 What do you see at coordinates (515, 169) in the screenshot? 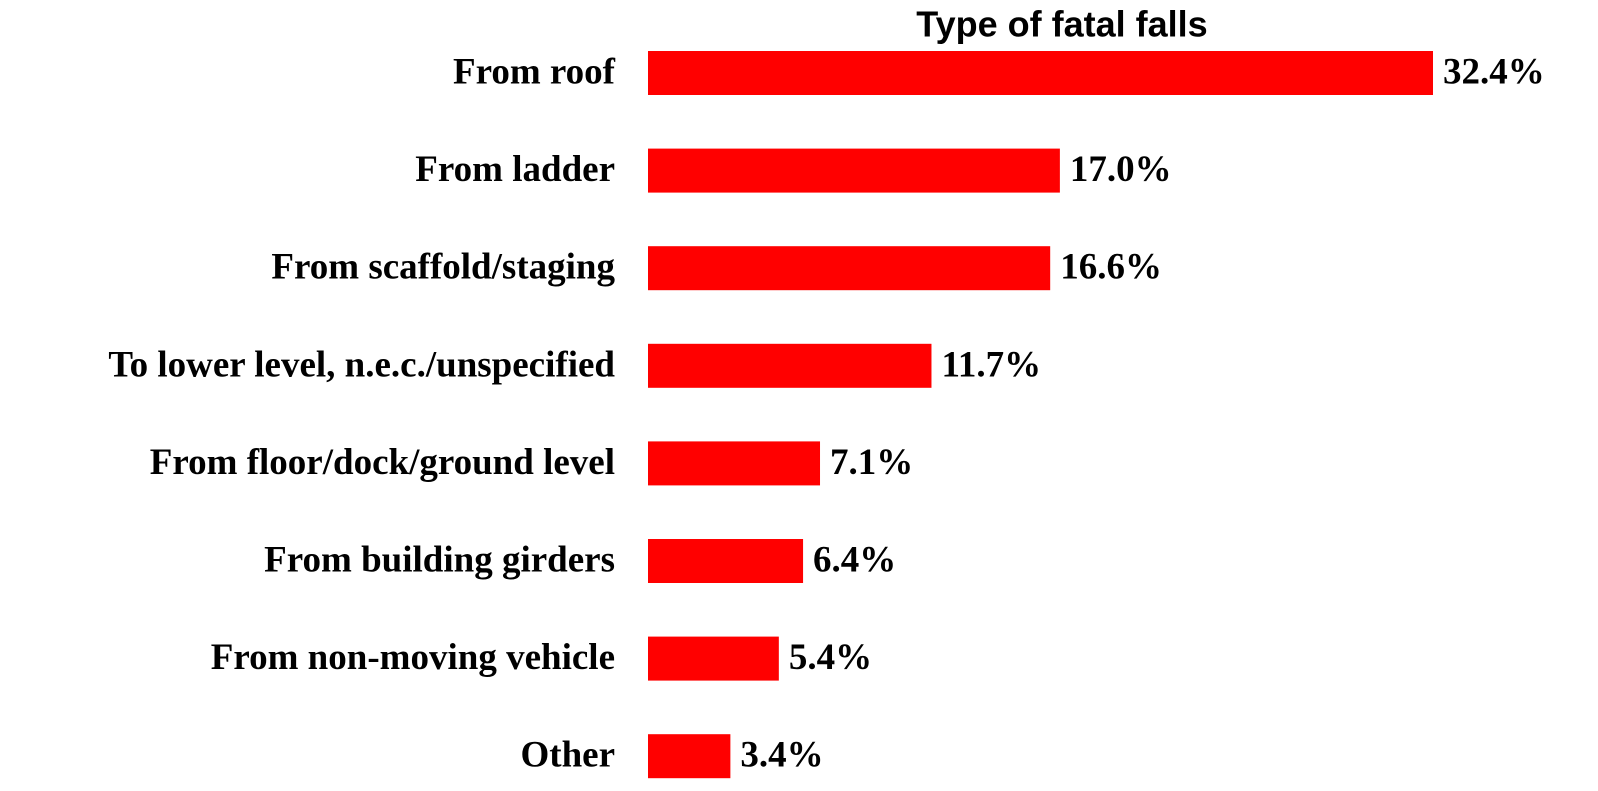
I see `category-label: From ladder` at bounding box center [515, 169].